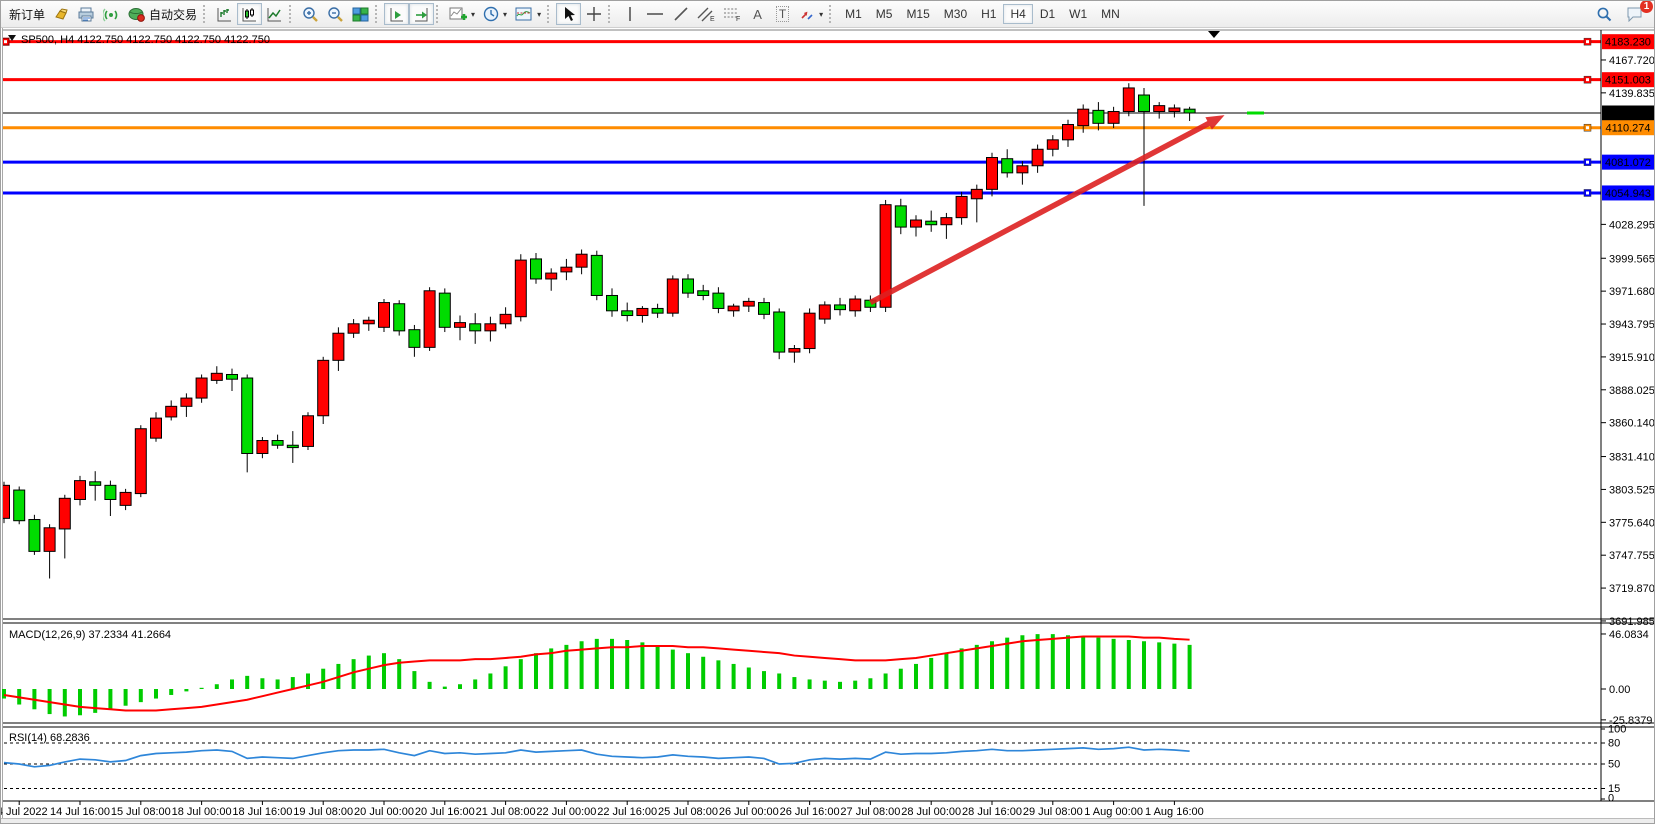 The height and width of the screenshot is (824, 1655). I want to click on templates-button: ▾, so click(528, 14).